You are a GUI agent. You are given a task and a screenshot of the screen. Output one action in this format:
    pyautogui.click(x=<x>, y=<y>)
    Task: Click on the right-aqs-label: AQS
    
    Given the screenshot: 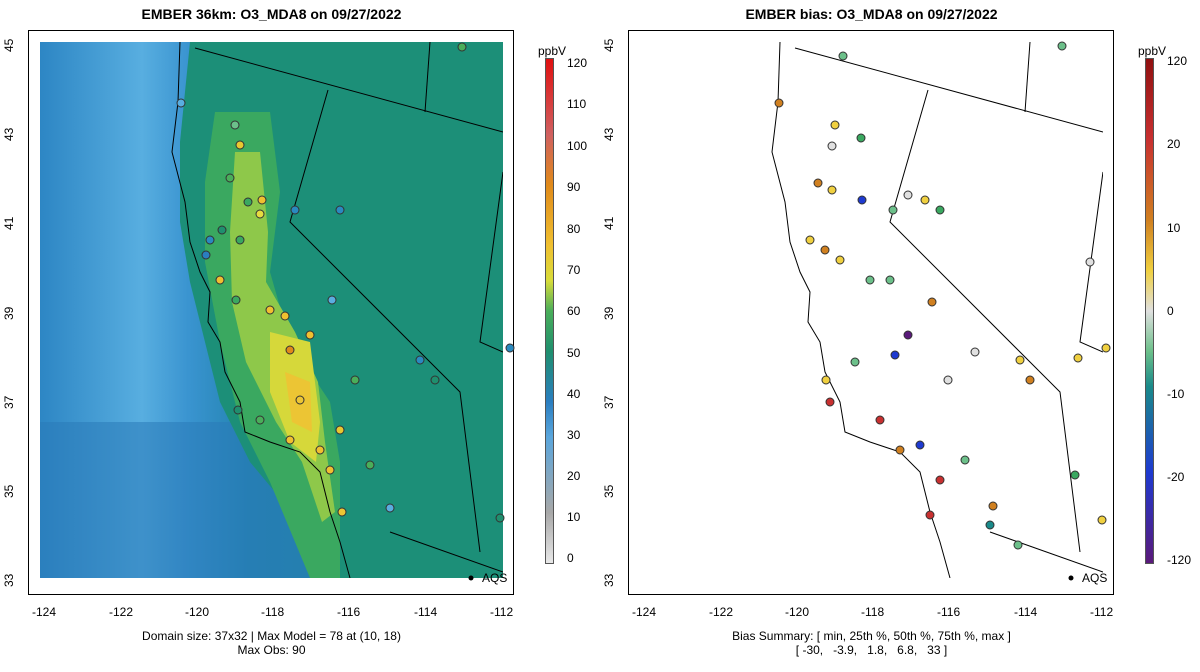 What is the action you would take?
    pyautogui.click(x=1095, y=578)
    